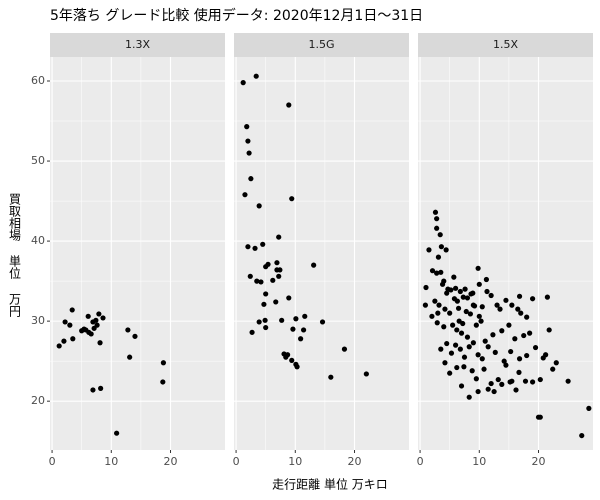 Image resolution: width=600 pixels, height=500 pixels. I want to click on y-tick-label: 20, so click(38, 400).